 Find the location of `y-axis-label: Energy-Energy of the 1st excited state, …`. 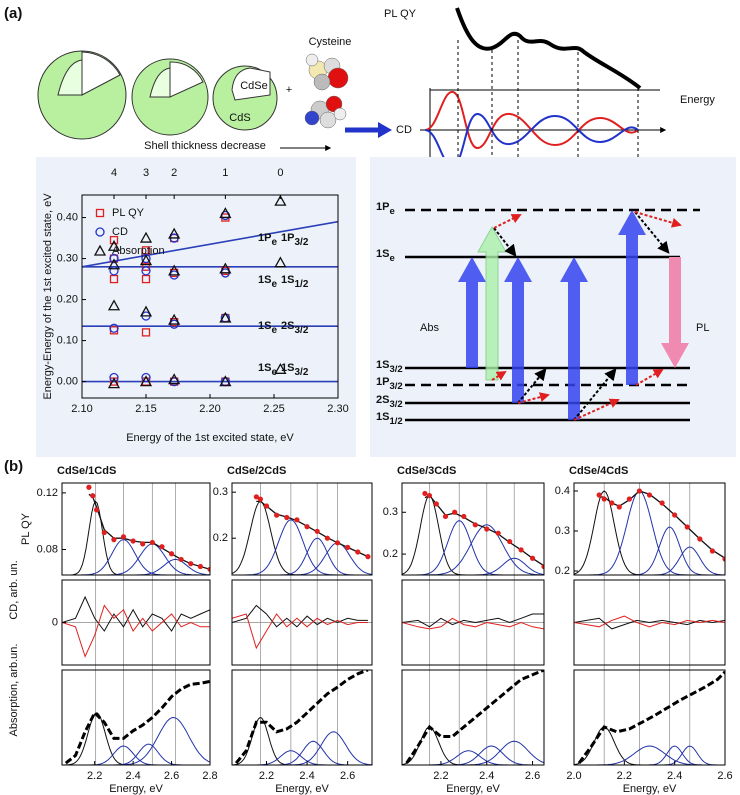

y-axis-label: Energy-Energy of the 1st excited state, … is located at coordinates (48, 296).